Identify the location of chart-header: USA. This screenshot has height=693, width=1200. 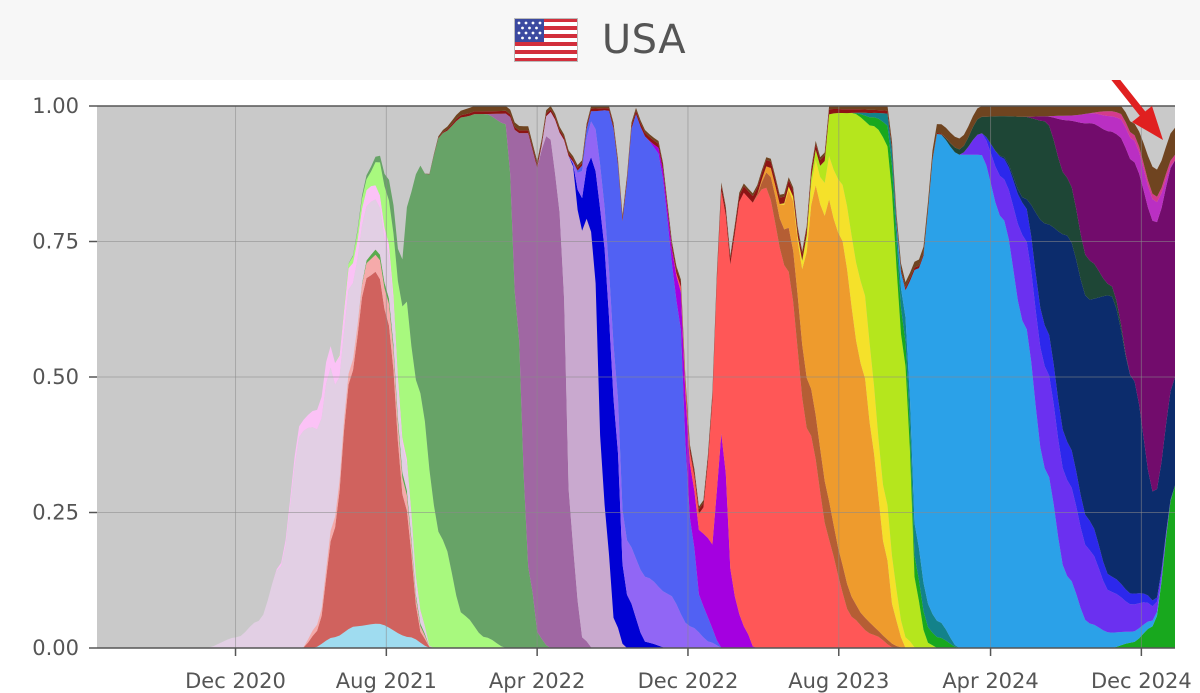
(600, 40).